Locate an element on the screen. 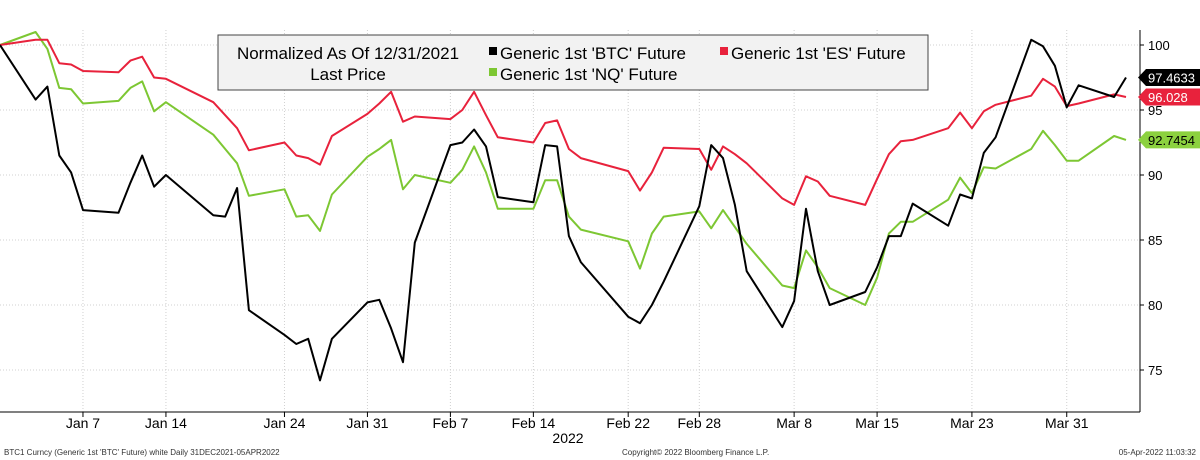 The height and width of the screenshot is (460, 1200). x-tick-label: Mar 8 is located at coordinates (794, 423).